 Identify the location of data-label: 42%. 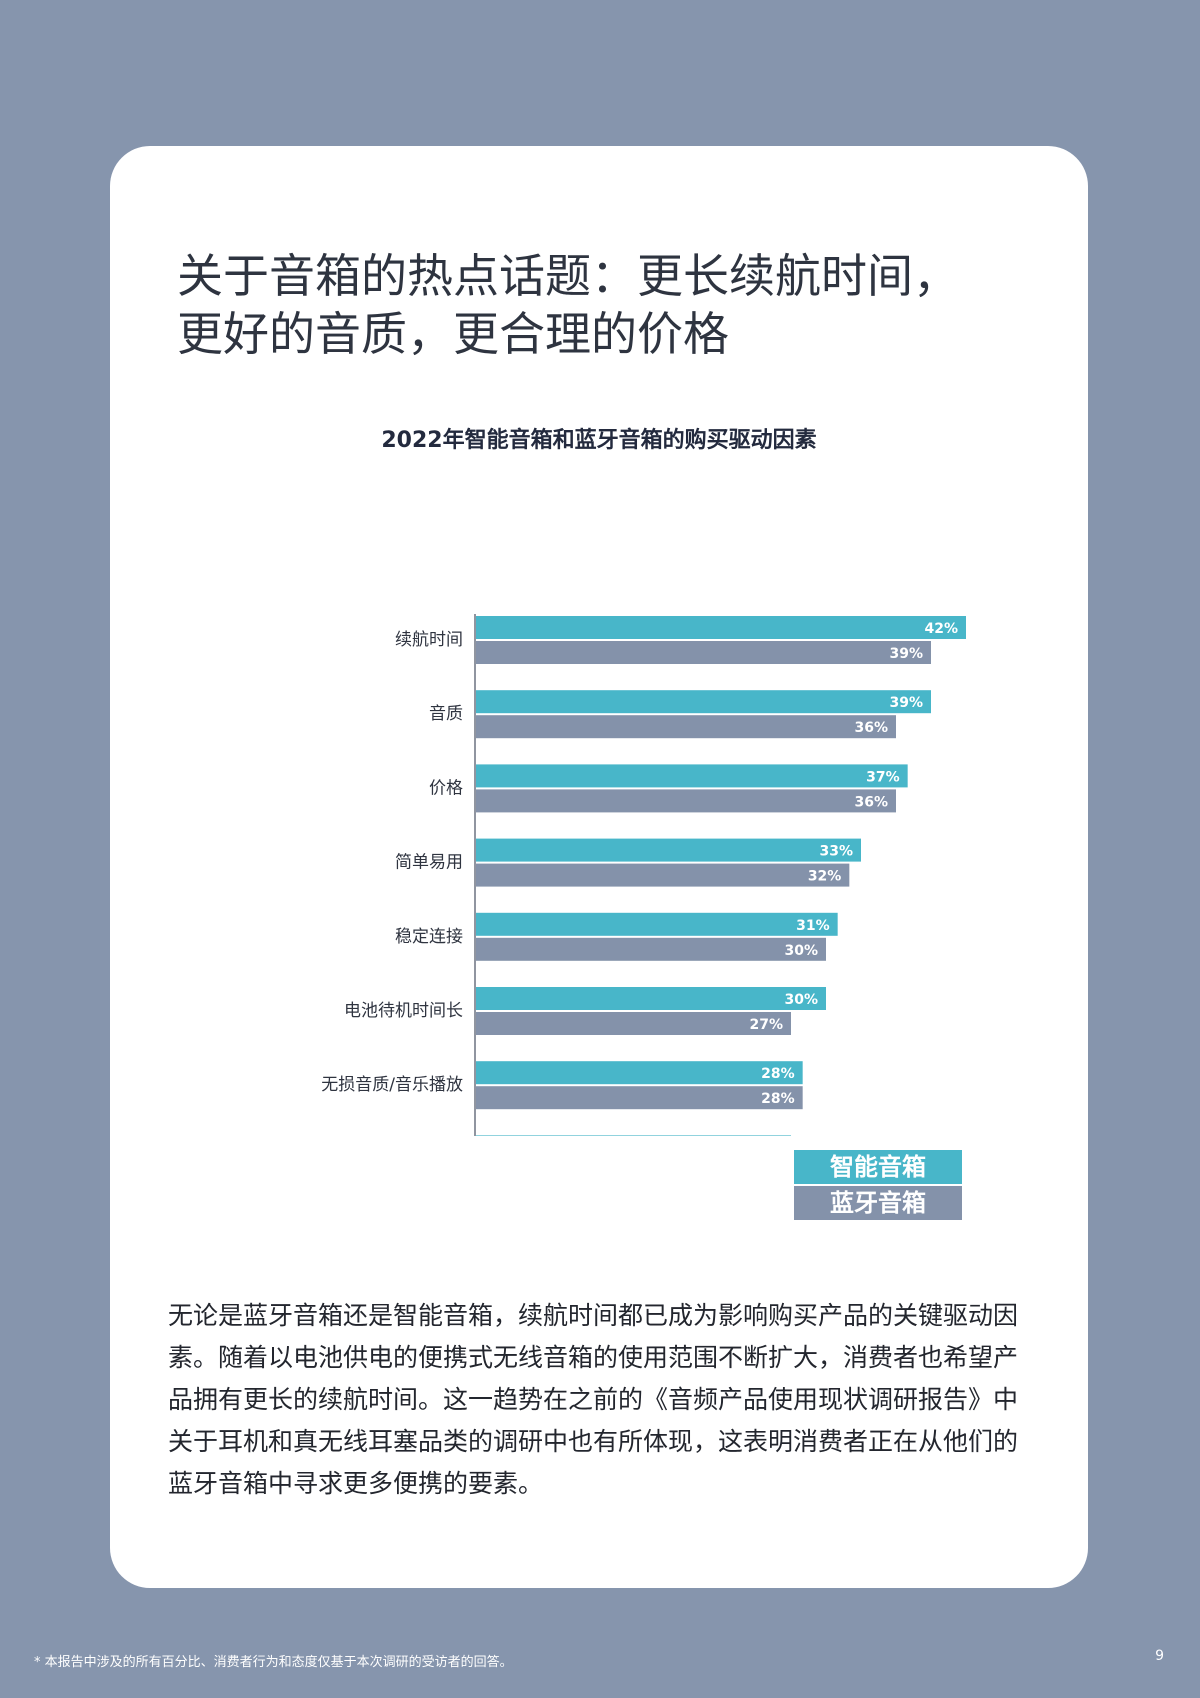
(941, 629).